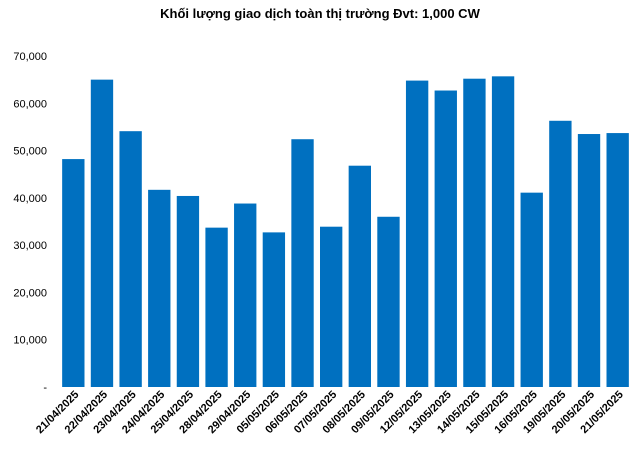 This screenshot has height=449, width=640. I want to click on y-tick-label: 20,000, so click(30, 293).